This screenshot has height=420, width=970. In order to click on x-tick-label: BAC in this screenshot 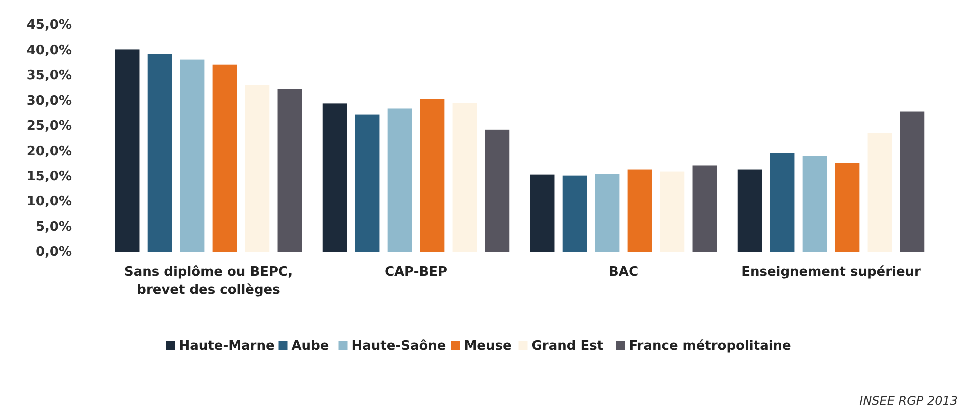, I will do `click(623, 272)`.